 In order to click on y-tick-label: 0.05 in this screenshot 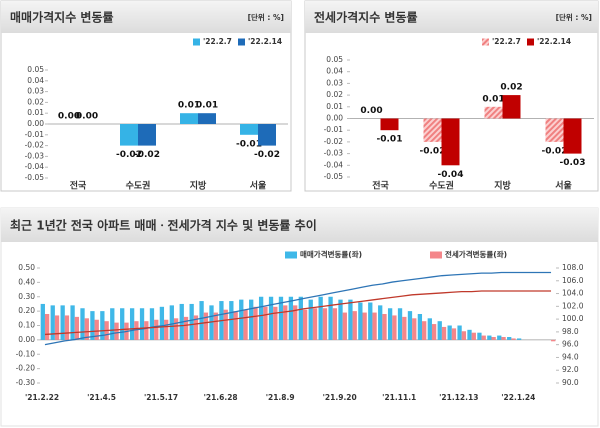, I will do `click(35, 69)`.